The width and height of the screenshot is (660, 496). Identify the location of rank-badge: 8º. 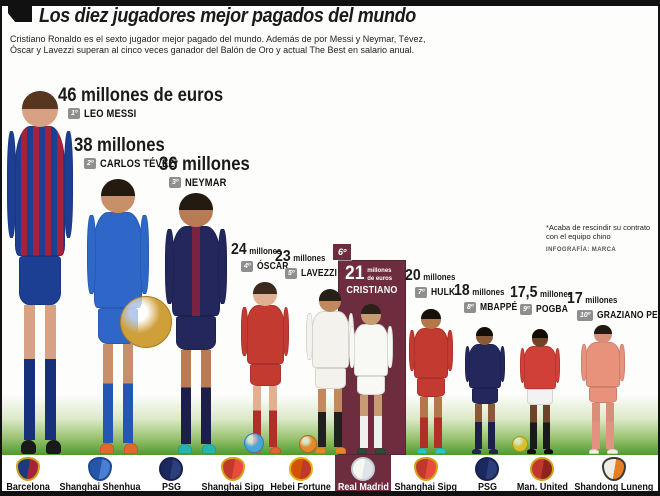
(470, 307).